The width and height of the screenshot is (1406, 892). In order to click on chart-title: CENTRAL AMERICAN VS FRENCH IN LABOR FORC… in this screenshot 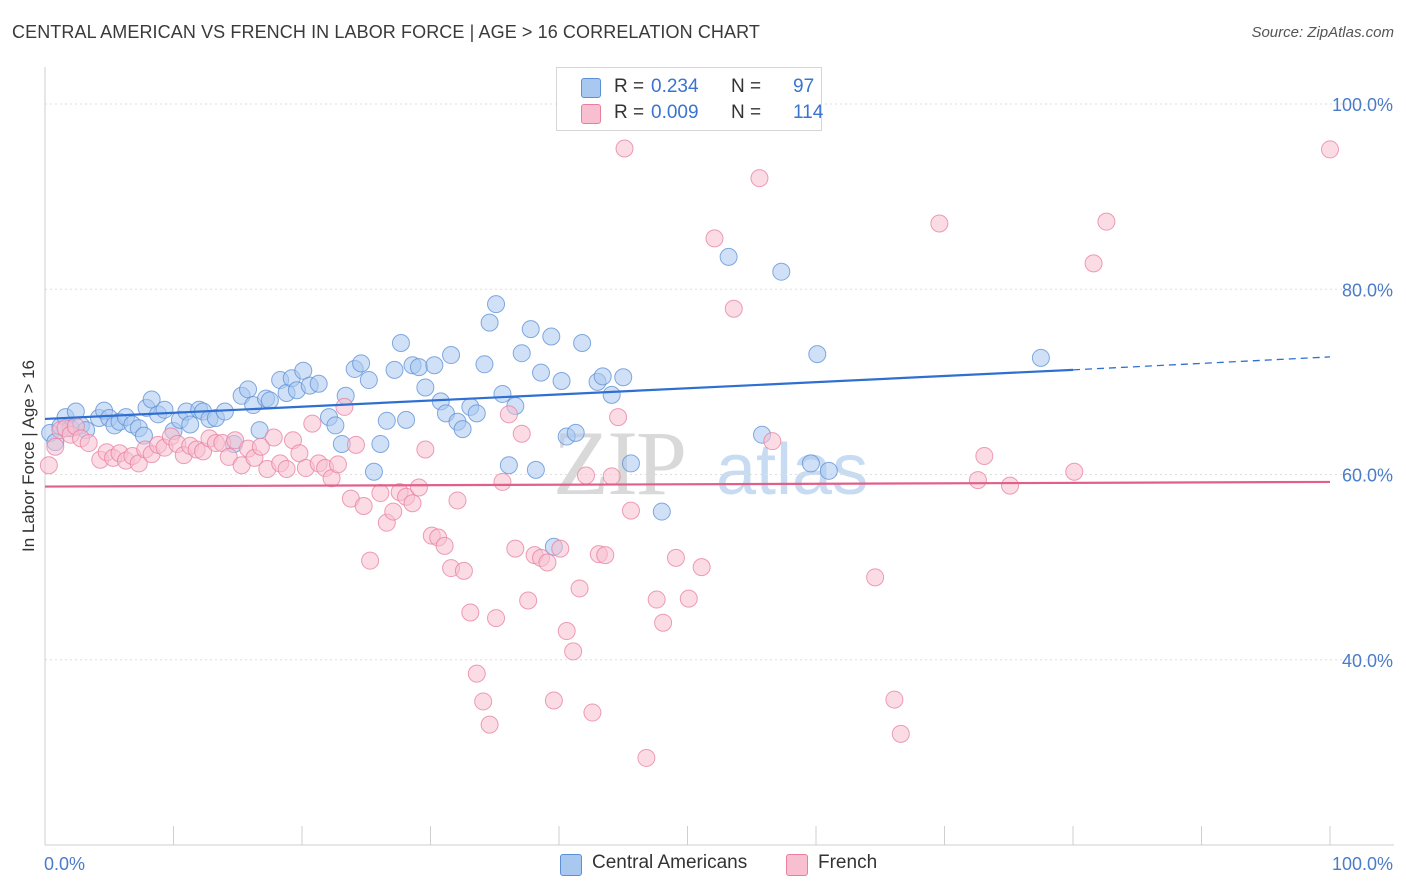, I will do `click(386, 32)`.